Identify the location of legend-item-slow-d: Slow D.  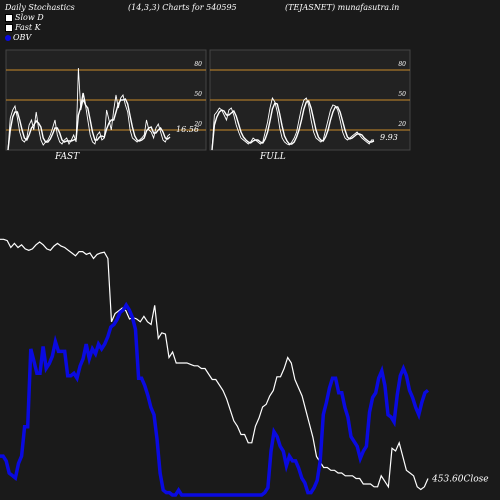
(24, 17).